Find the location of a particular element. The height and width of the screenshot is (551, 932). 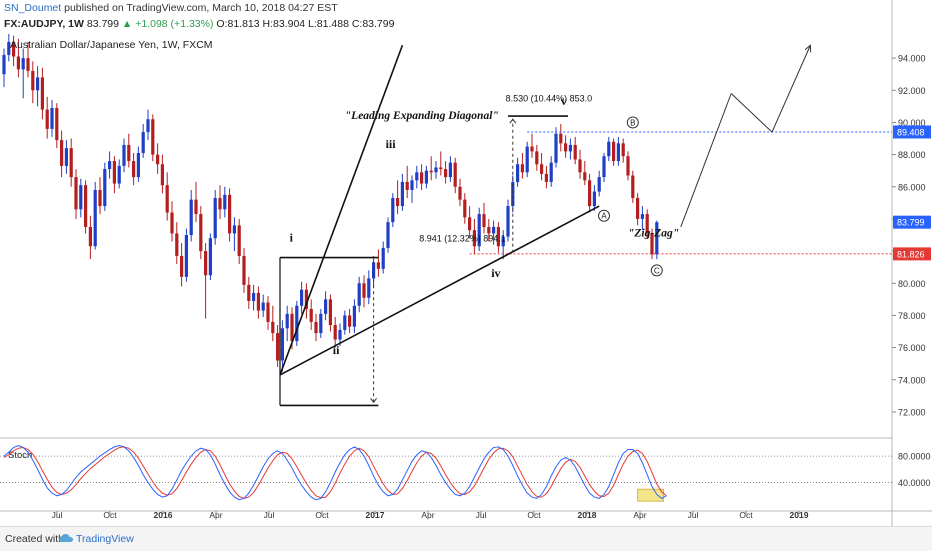

price-label-81.826: 81.826 is located at coordinates (912, 254).